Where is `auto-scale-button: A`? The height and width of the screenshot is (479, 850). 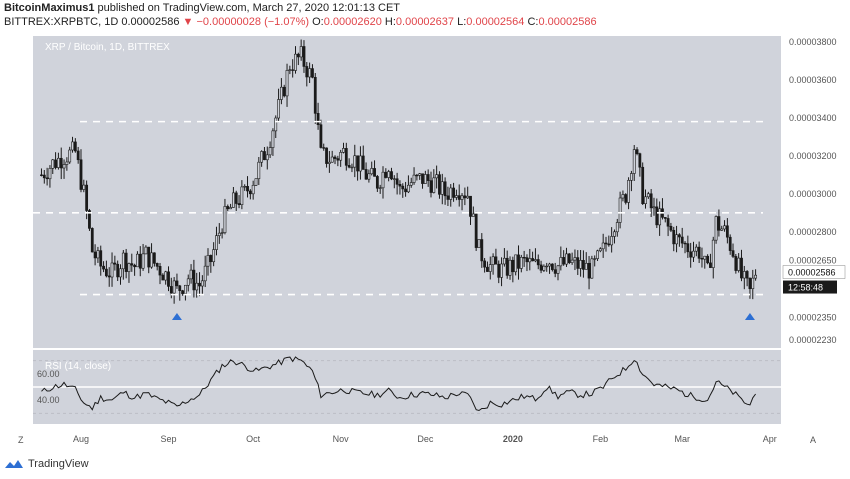
auto-scale-button: A is located at coordinates (813, 440).